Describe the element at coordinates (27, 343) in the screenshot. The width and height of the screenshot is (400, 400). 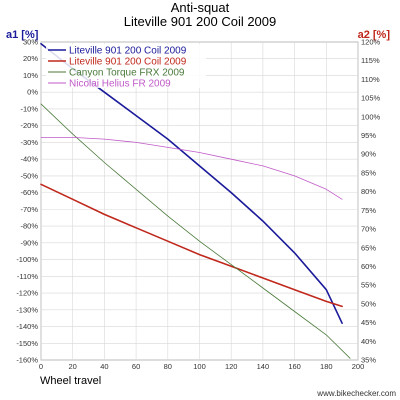
I see `y-left-tick-label: -150%` at that location.